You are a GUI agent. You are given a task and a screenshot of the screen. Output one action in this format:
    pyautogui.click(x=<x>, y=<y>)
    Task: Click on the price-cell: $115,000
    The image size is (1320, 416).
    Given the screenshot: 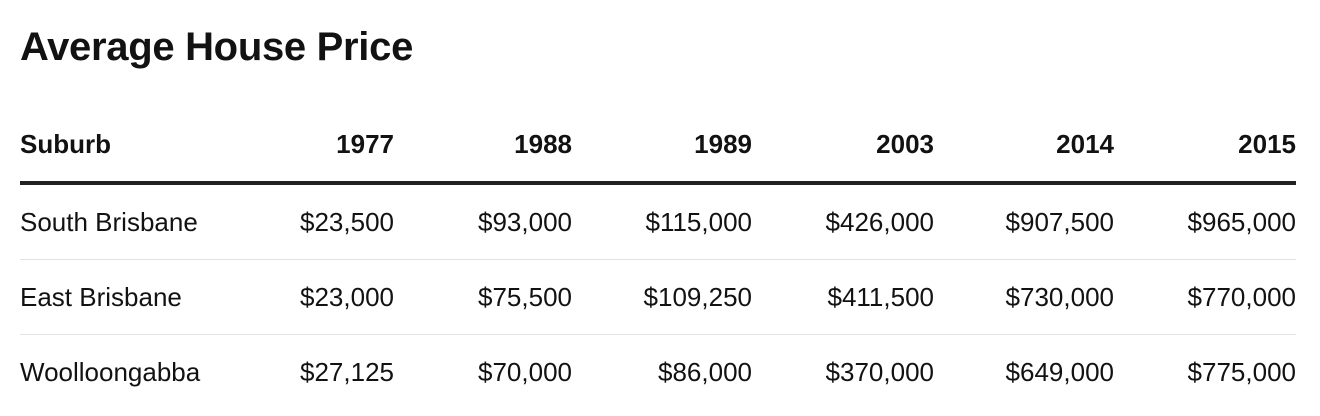 What is the action you would take?
    pyautogui.click(x=662, y=221)
    